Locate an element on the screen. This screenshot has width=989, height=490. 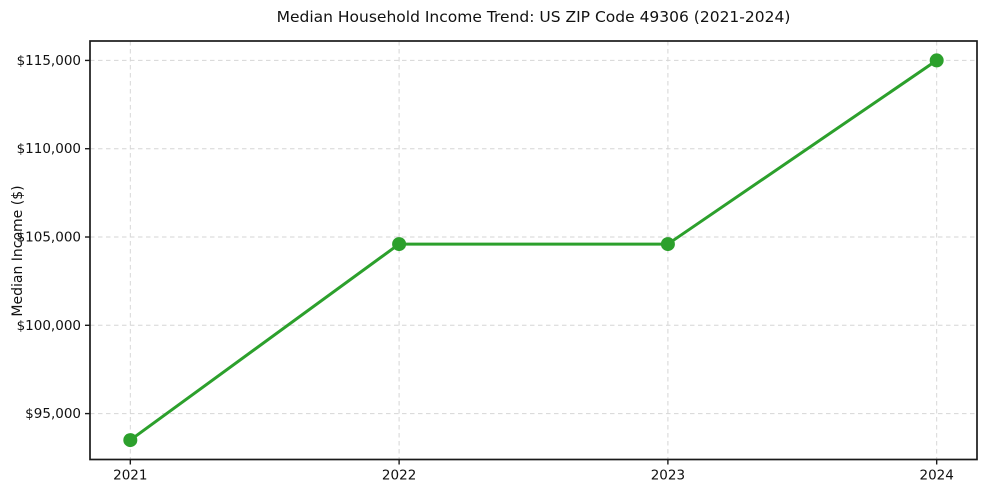
y-tick-label: $100,000 is located at coordinates (49, 326).